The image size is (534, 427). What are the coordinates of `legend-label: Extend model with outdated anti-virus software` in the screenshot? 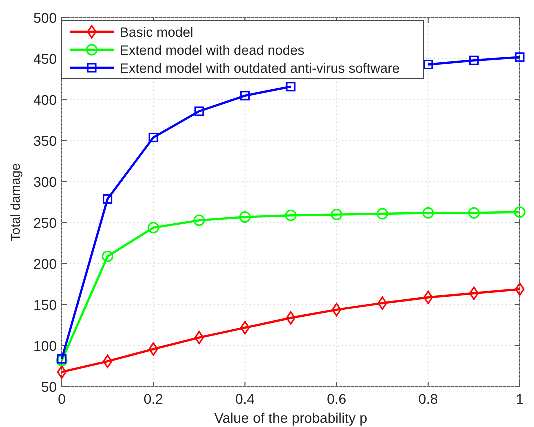 It's located at (260, 68).